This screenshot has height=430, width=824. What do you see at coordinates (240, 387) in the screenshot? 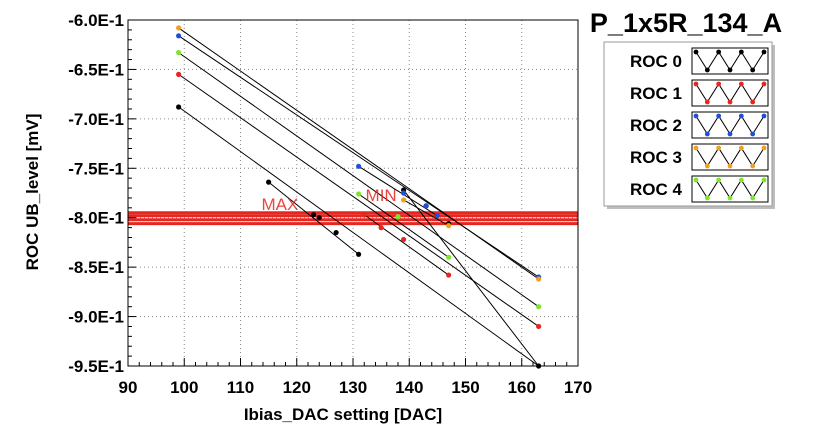
I see `x-tick-label: 110` at bounding box center [240, 387].